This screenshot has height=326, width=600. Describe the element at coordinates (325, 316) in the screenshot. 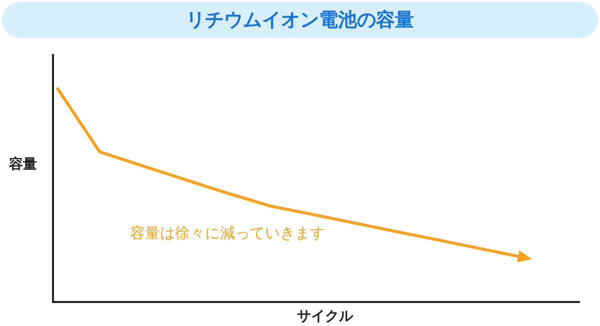

I see `x-axis-title: サイクル` at that location.